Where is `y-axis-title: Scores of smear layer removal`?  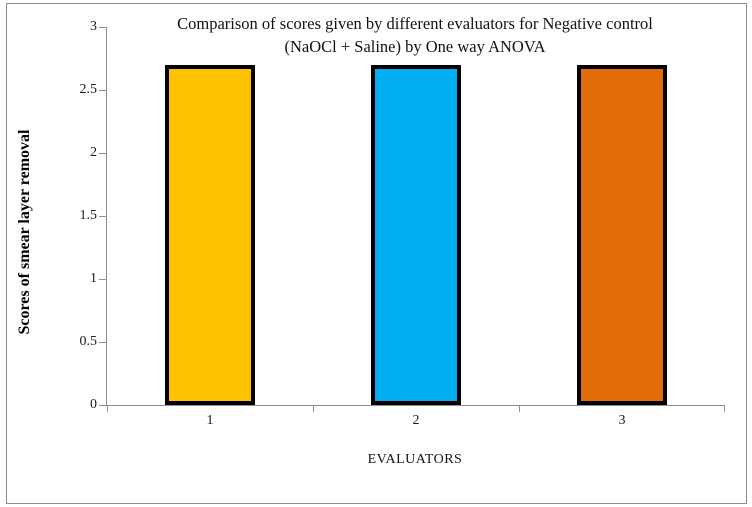 y-axis-title: Scores of smear layer removal is located at coordinates (24, 232).